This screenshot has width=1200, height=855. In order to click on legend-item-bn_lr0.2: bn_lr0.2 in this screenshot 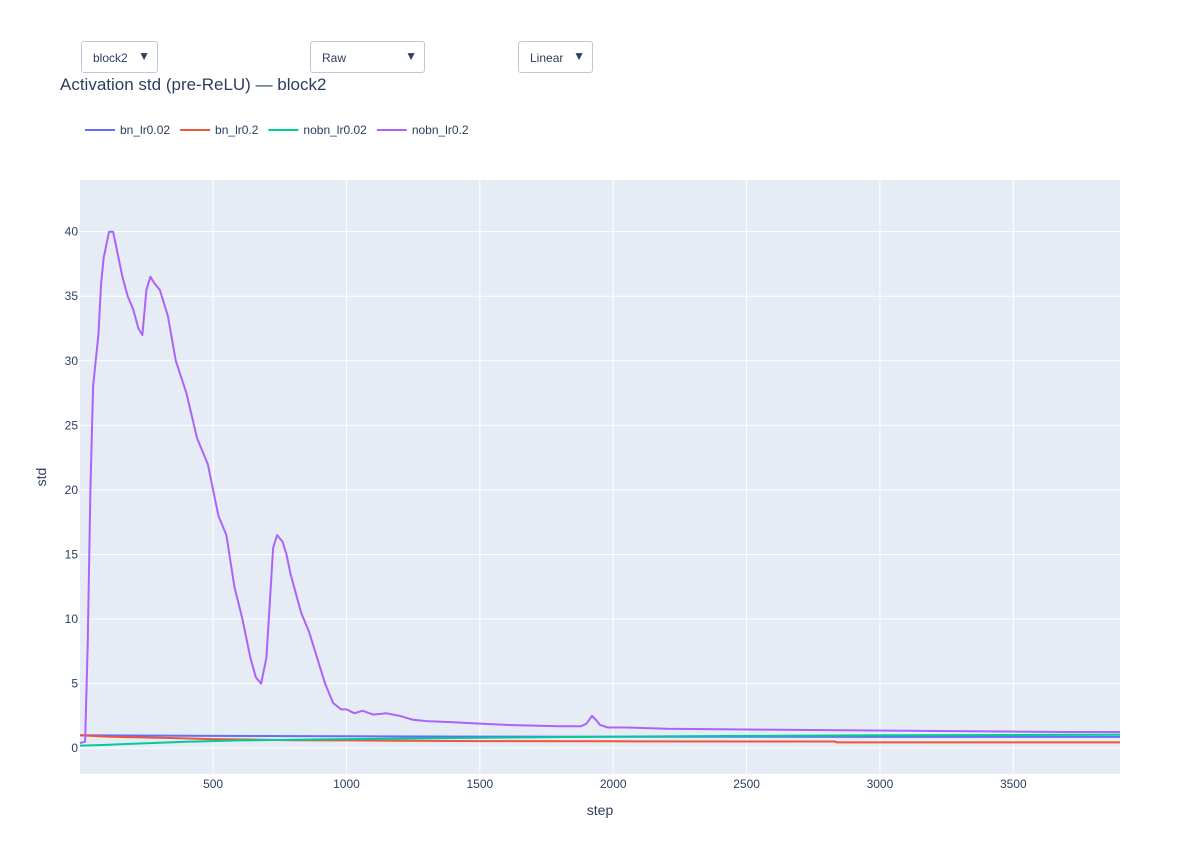, I will do `click(219, 130)`.